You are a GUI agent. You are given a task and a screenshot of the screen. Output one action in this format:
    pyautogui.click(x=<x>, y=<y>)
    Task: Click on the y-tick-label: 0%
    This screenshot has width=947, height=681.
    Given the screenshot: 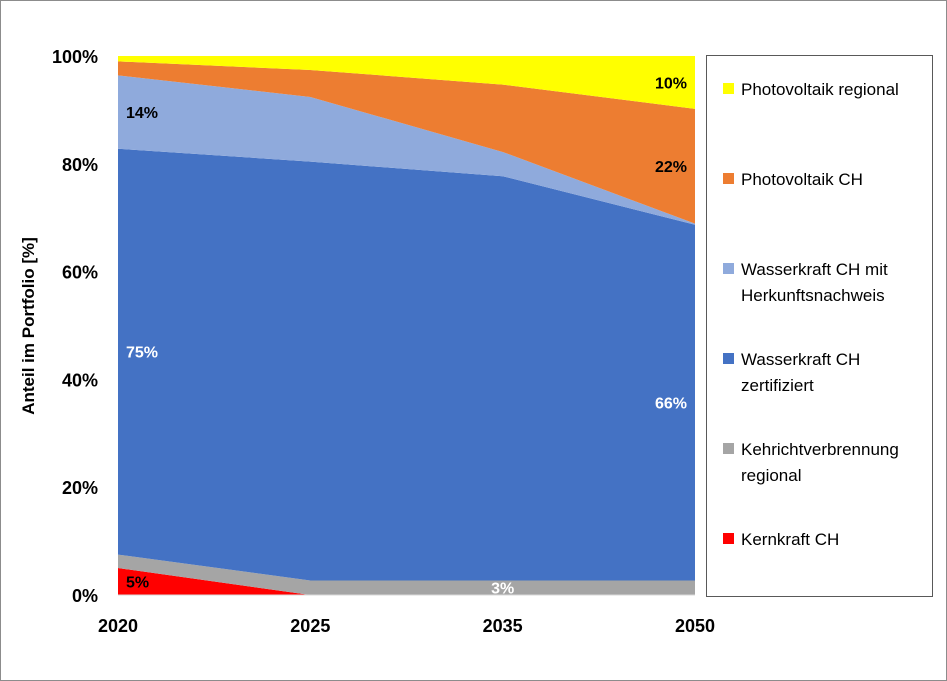 What is the action you would take?
    pyautogui.click(x=85, y=596)
    